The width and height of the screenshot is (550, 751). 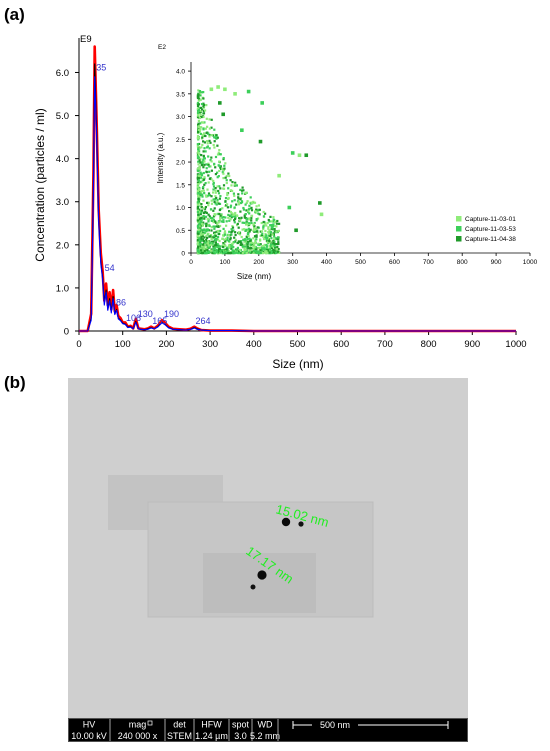 What do you see at coordinates (515, 344) in the screenshot?
I see `main-x-tick-label: 1000` at bounding box center [515, 344].